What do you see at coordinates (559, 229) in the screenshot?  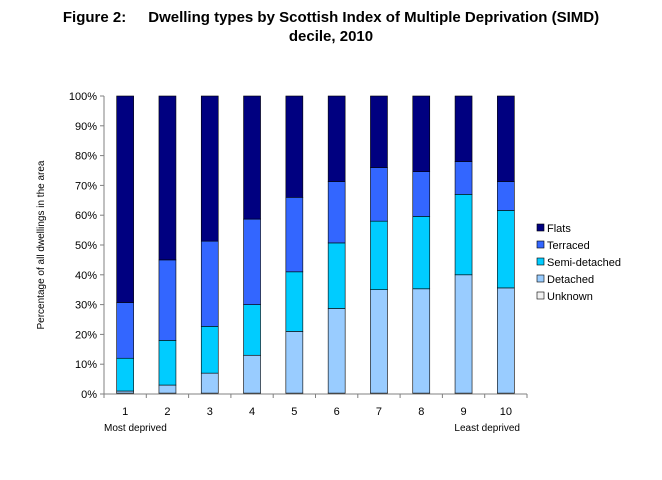 I see `legend-label-flats: Flats` at bounding box center [559, 229].